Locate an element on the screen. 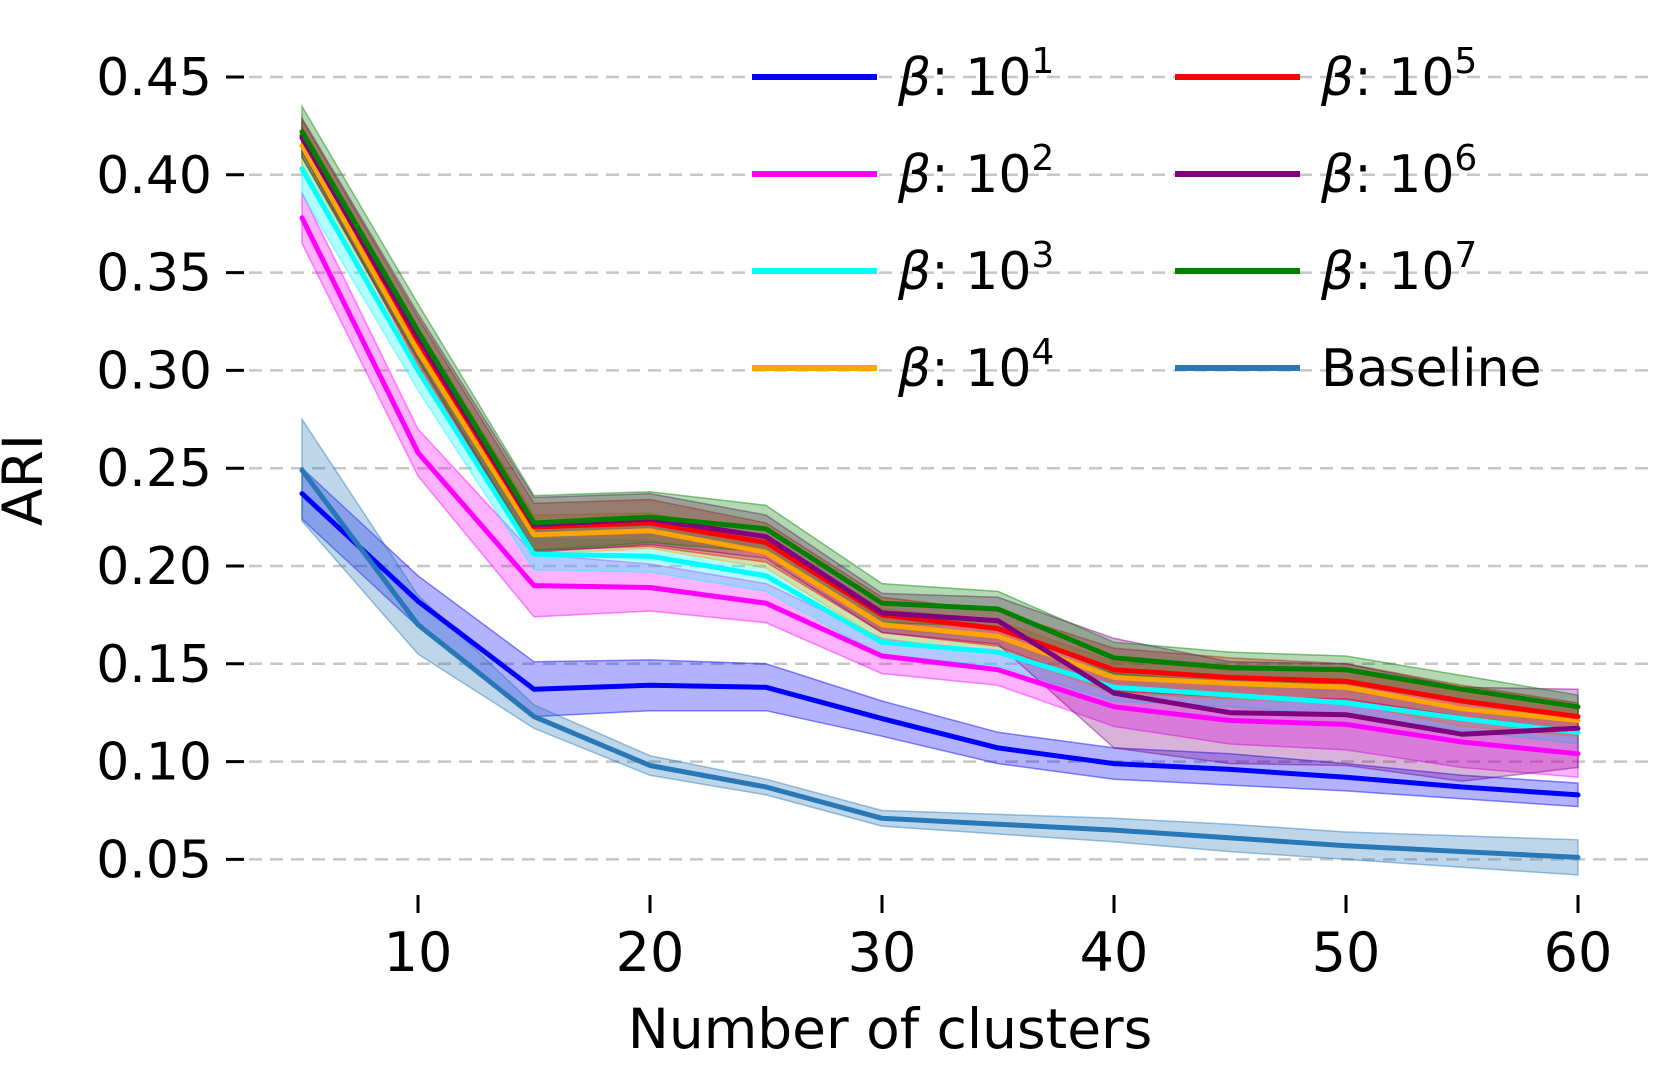  x-axis-ticks: 10 20 30 40 50 60 is located at coordinates (998, 939).